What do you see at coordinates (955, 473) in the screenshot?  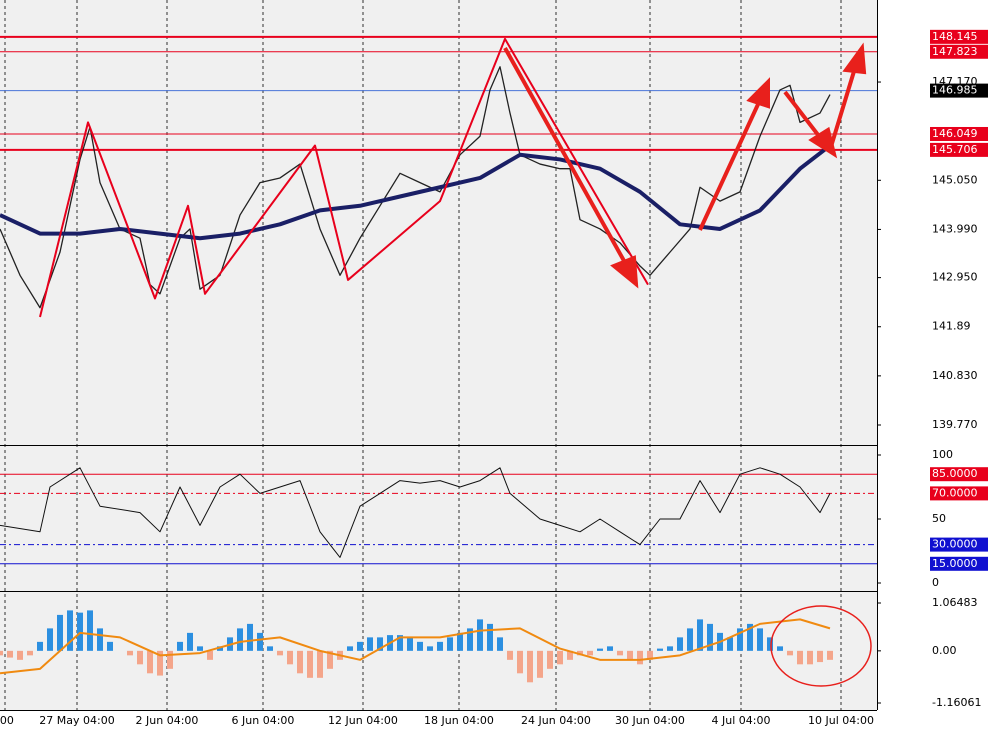 I see `level-label: 85.0000` at bounding box center [955, 473].